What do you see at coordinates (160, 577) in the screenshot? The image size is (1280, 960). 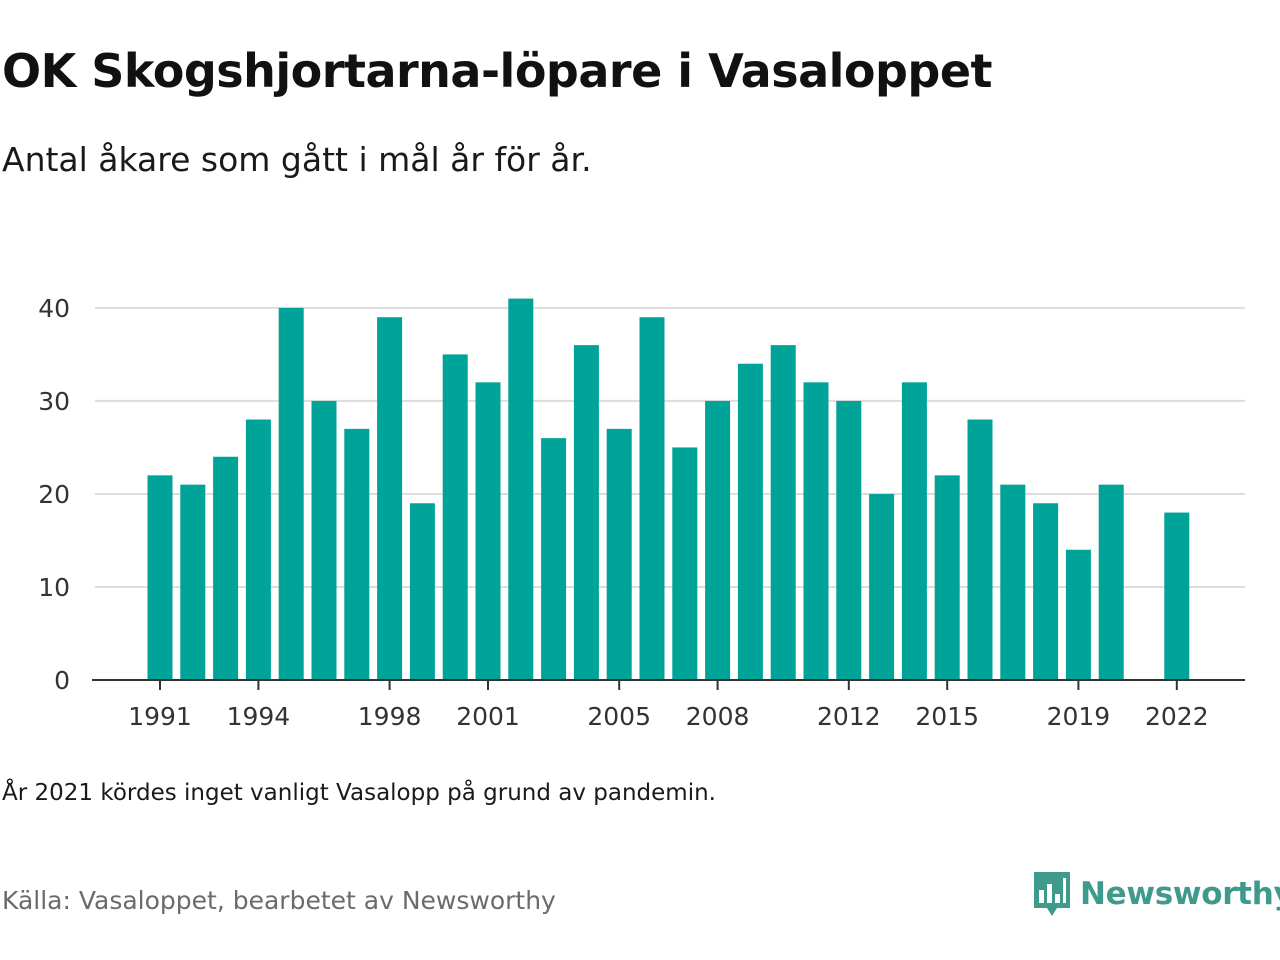 I see `bar-1991` at bounding box center [160, 577].